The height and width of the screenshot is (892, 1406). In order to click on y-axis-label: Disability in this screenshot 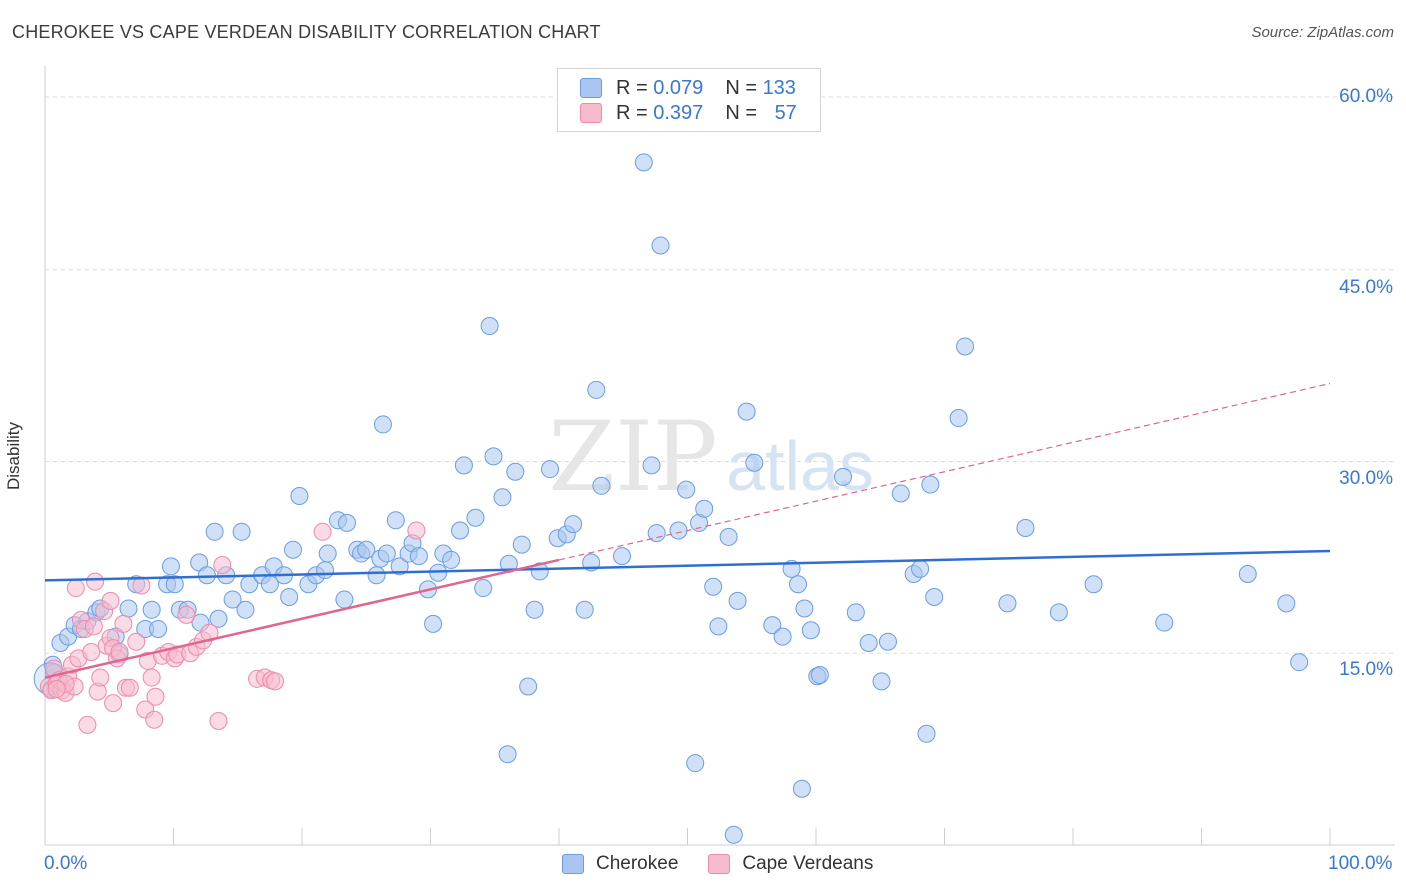, I will do `click(13, 456)`.